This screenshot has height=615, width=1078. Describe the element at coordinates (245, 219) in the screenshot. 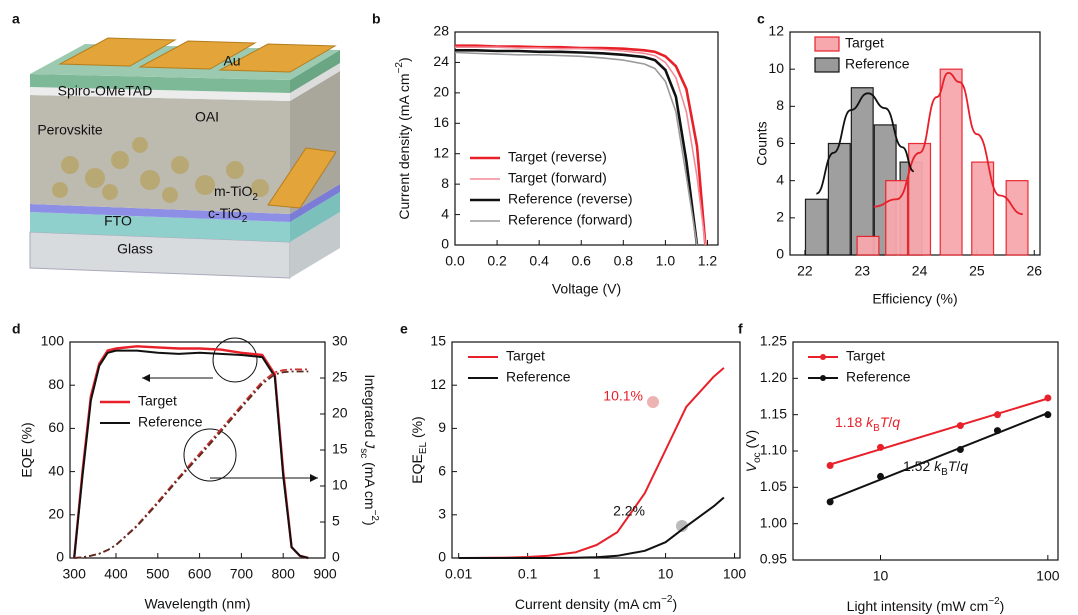

I see `label-part: 2` at that location.